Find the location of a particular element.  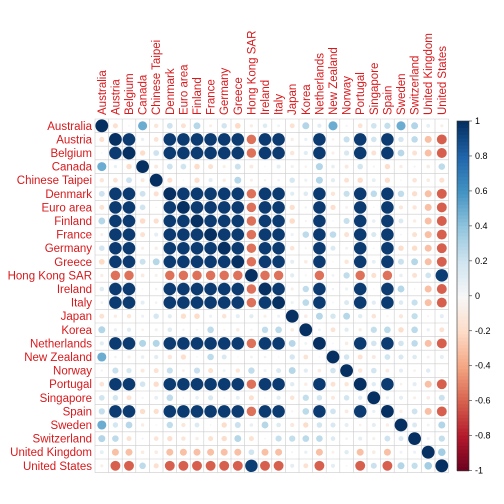

colorbar-tick-label: 0.6 is located at coordinates (481, 191).